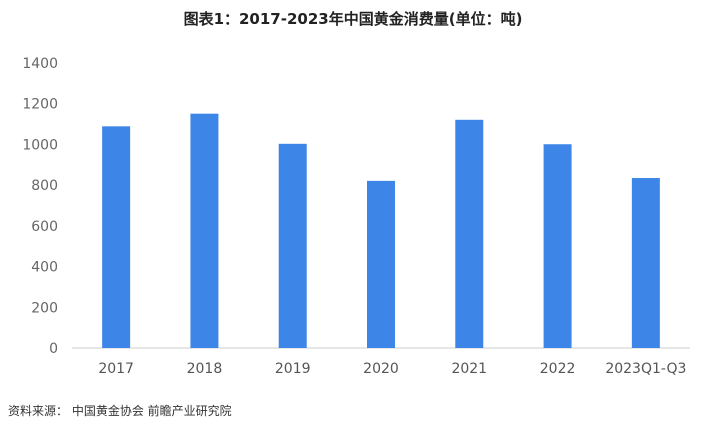  I want to click on x-tick-label: 2017, so click(116, 369).